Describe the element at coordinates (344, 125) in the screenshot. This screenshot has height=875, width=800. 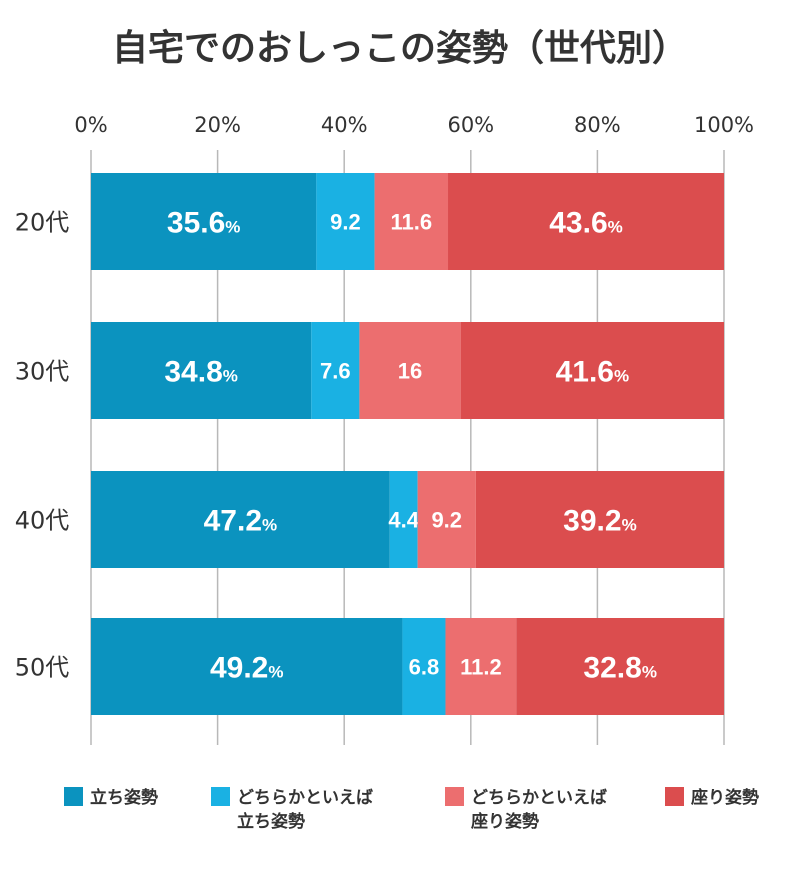
I see `x-tick-label: 40%` at that location.